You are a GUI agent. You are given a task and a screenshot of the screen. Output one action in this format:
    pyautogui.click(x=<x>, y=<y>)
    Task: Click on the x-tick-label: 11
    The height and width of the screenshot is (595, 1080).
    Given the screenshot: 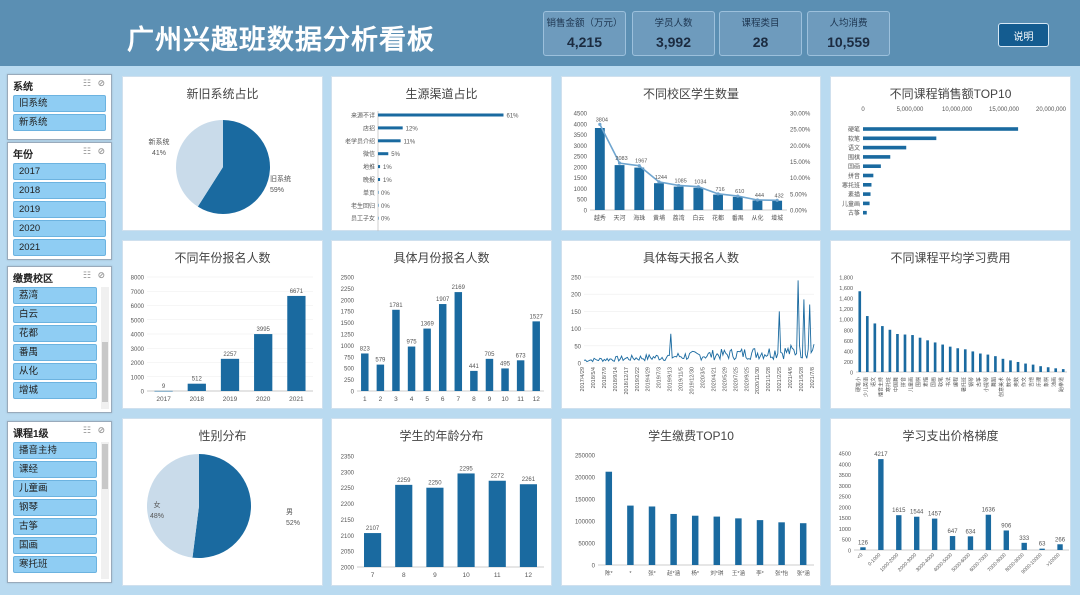 What is the action you would take?
    pyautogui.click(x=497, y=575)
    